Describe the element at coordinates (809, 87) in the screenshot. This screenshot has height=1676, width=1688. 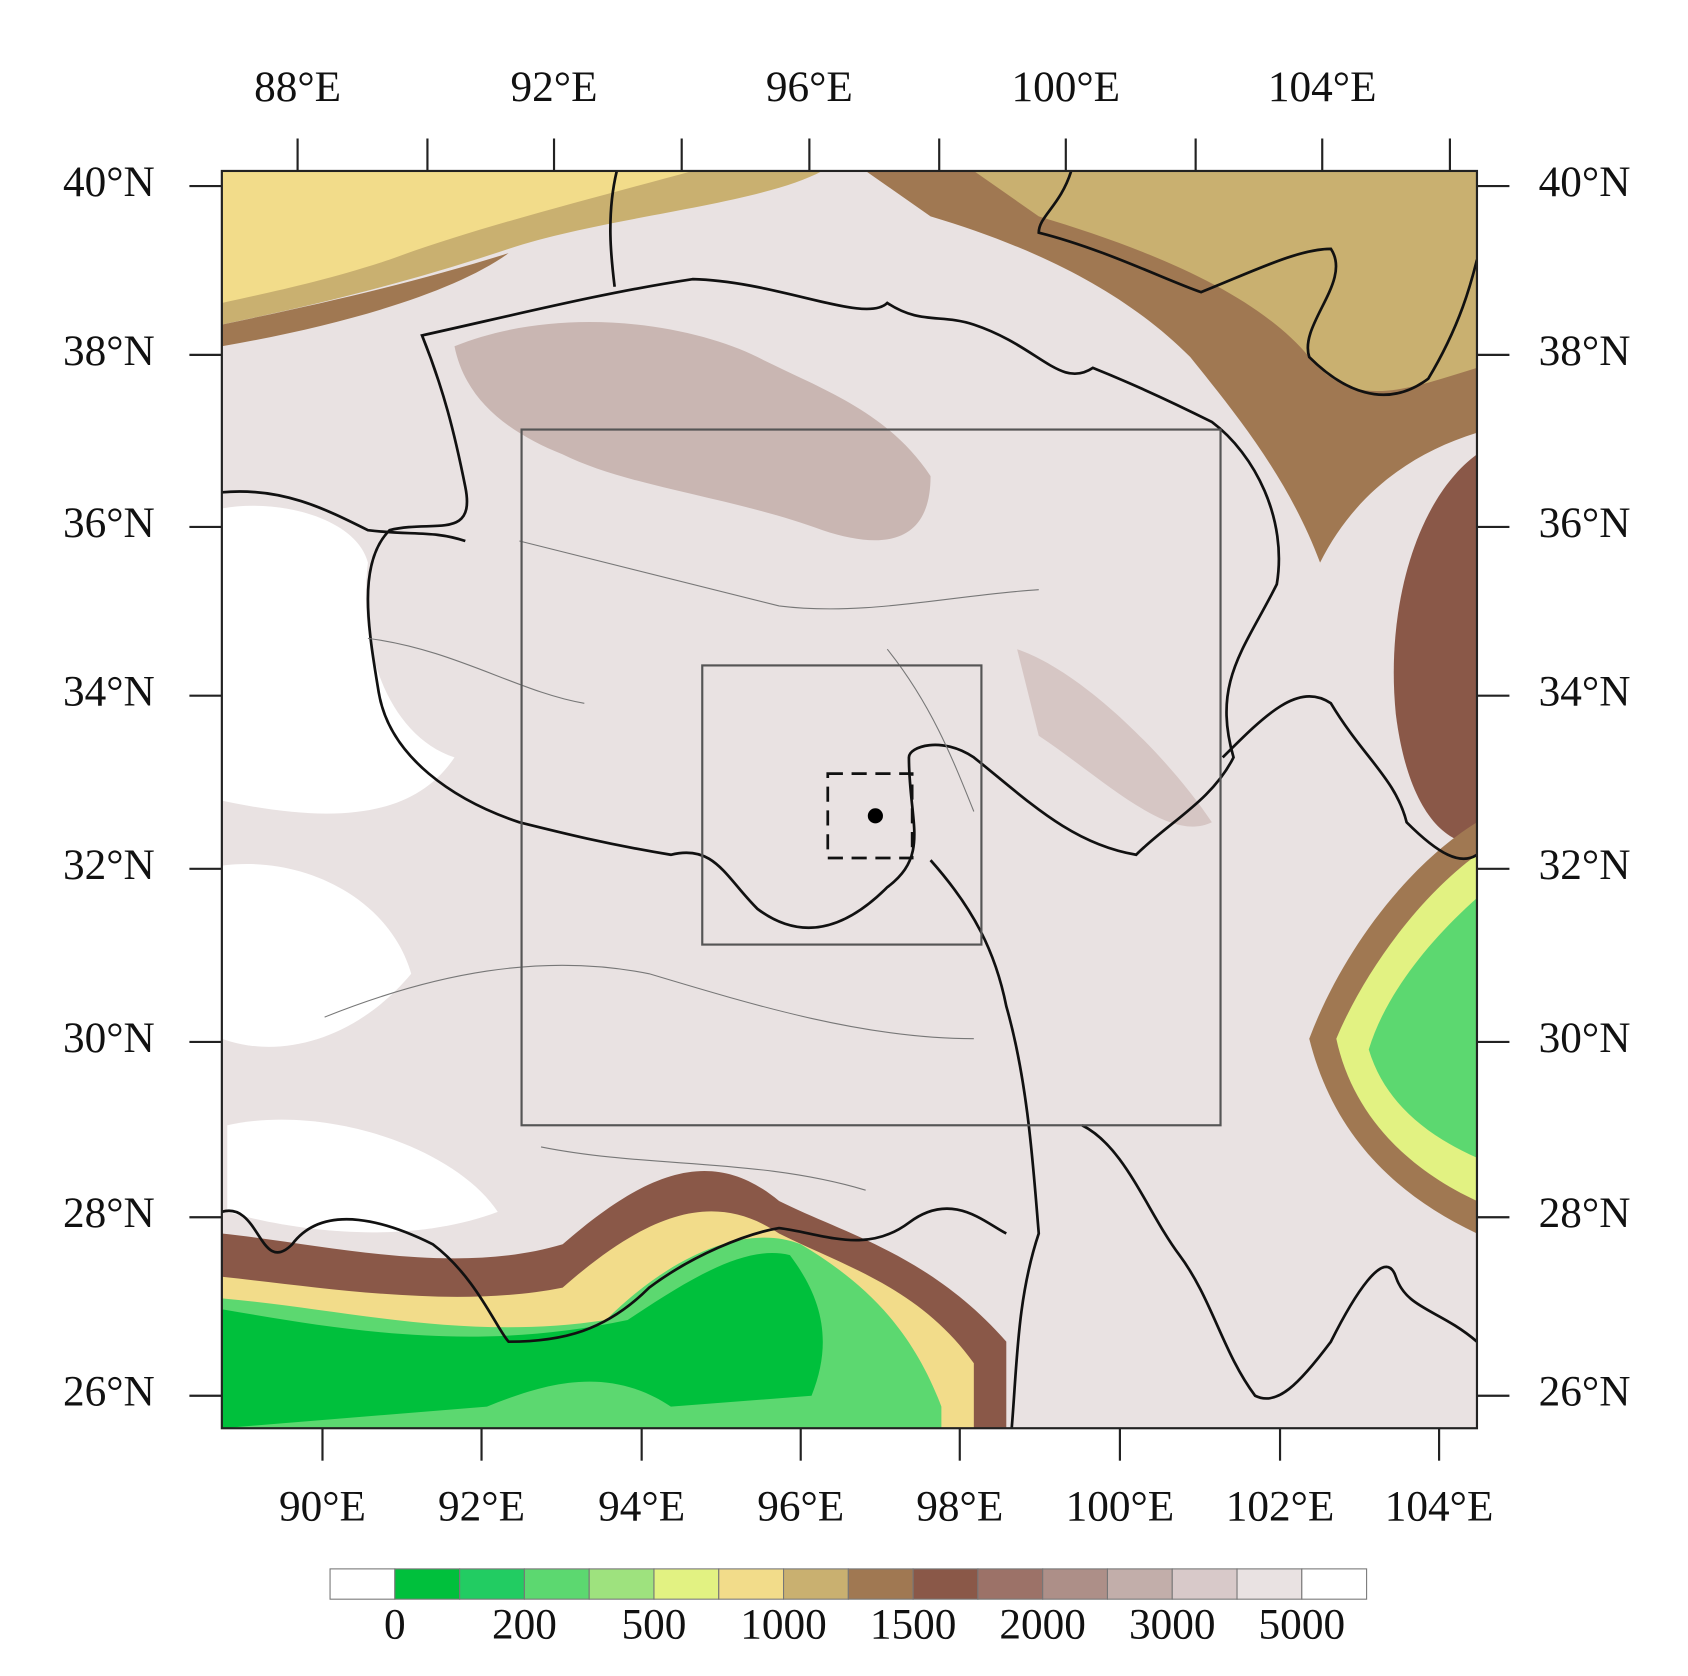
I see `top-tick-label: 96°E` at that location.